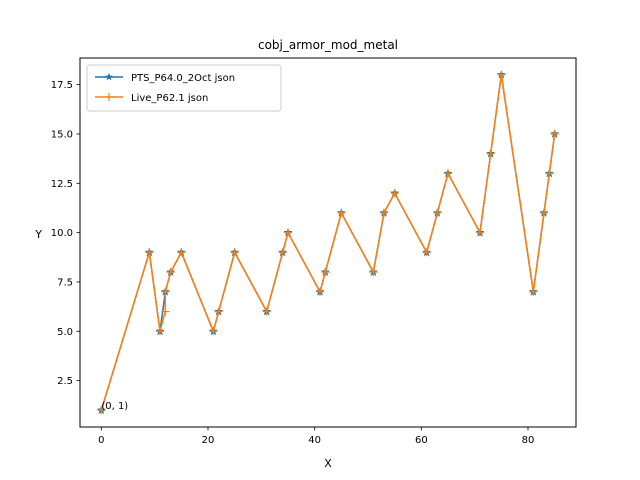 This screenshot has height=480, width=640. I want to click on x-tick-label: 60, so click(421, 440).